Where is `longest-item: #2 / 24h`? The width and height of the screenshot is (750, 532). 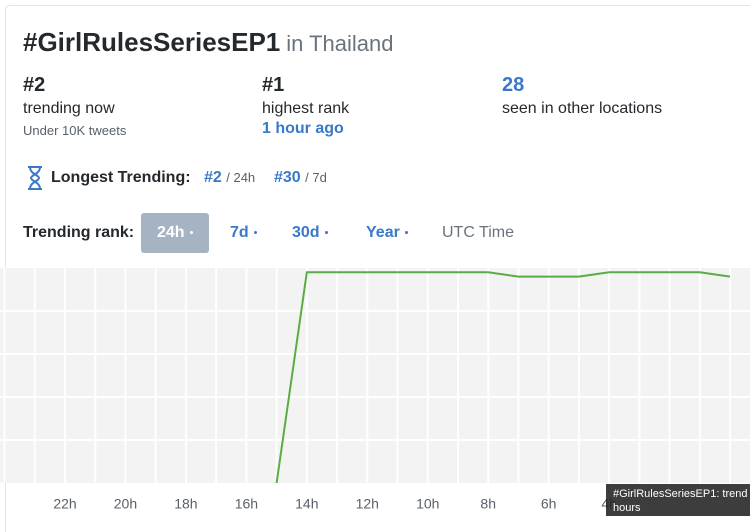
longest-item: #2 / 24h is located at coordinates (229, 178).